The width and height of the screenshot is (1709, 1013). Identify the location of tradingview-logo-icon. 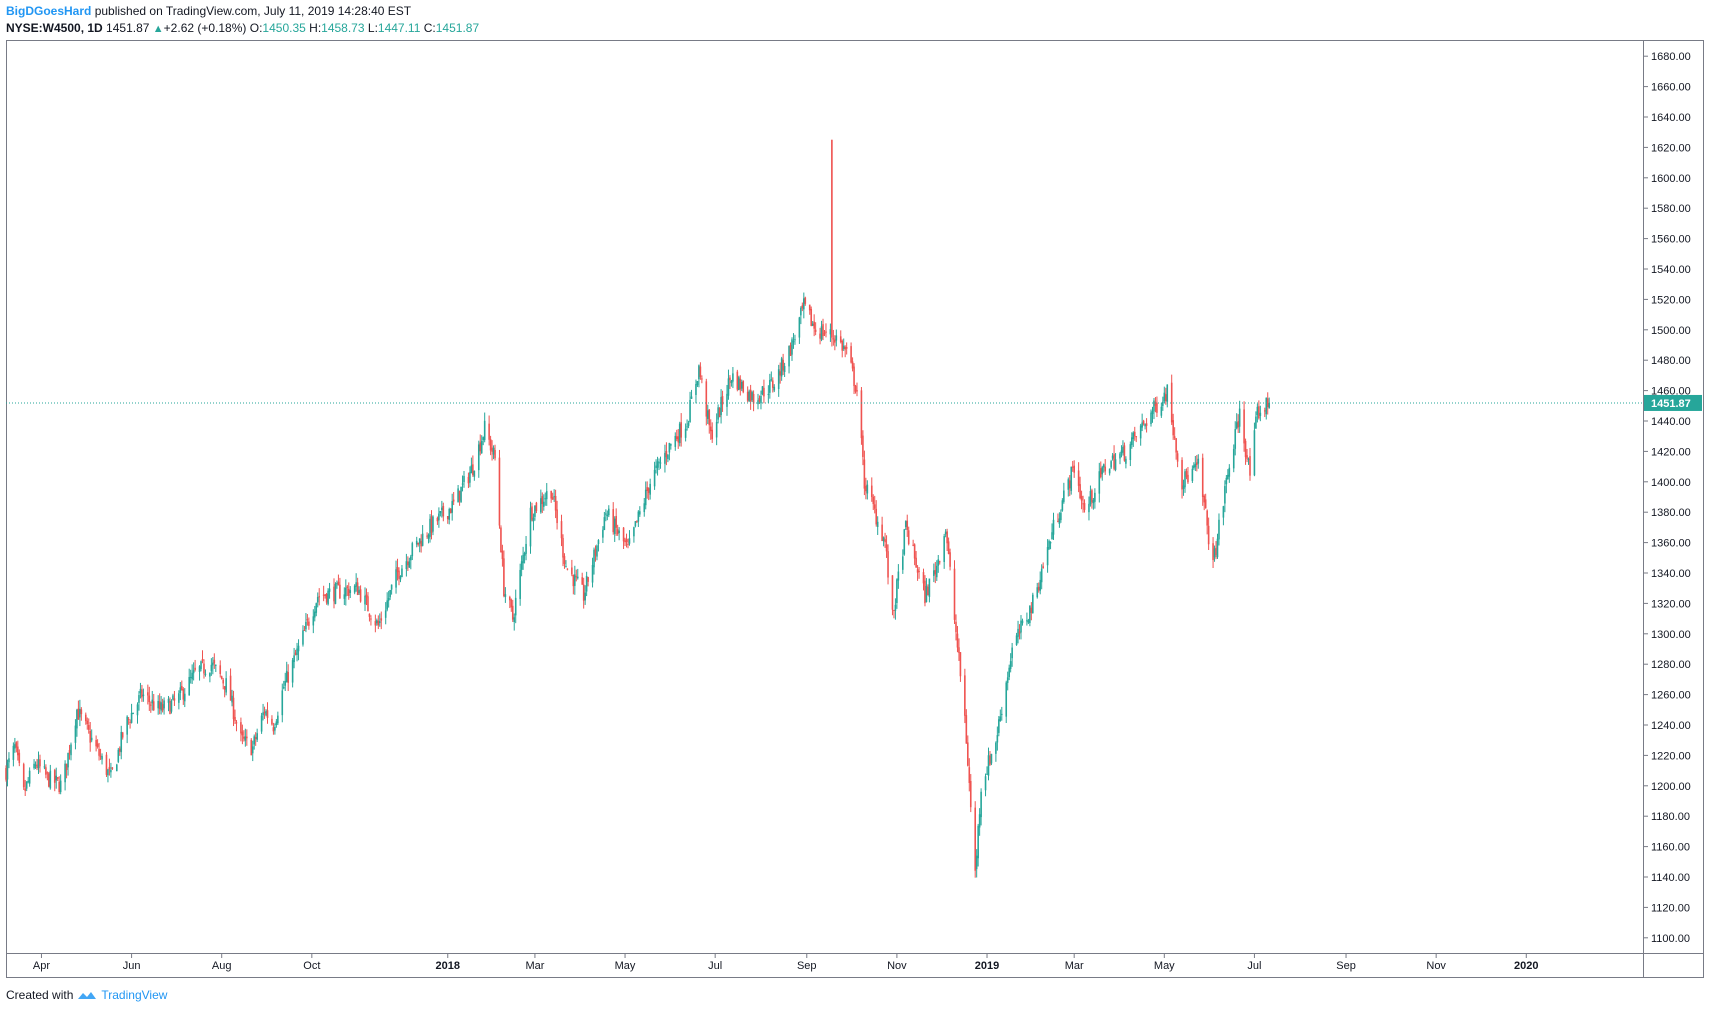
(87, 995).